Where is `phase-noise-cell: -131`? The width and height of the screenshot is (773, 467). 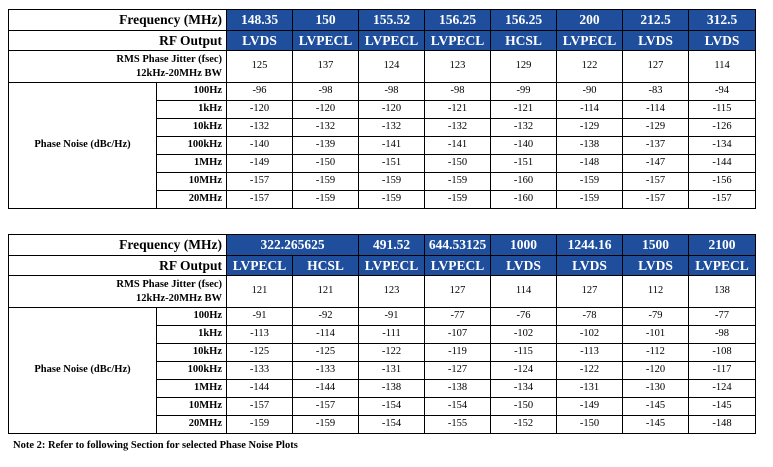
phase-noise-cell: -131 is located at coordinates (392, 370).